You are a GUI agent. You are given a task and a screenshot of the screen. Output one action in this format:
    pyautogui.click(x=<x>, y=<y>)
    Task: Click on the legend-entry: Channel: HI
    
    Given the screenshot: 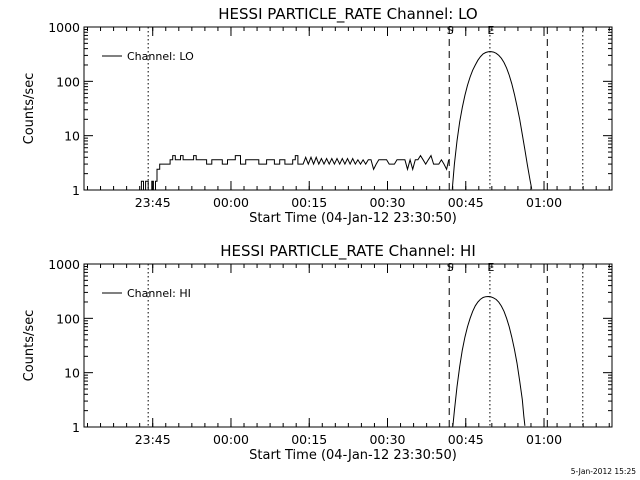 What is the action you would take?
    pyautogui.click(x=159, y=293)
    